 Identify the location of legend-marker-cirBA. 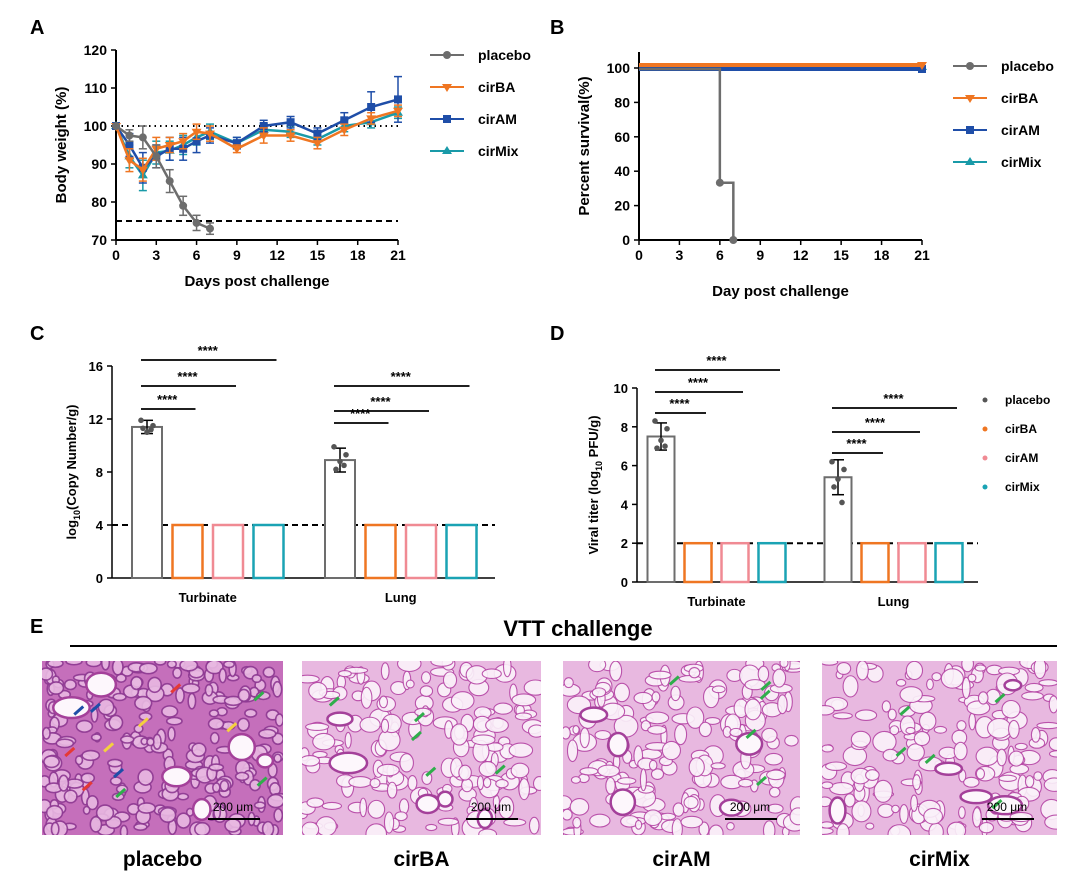
(447, 88).